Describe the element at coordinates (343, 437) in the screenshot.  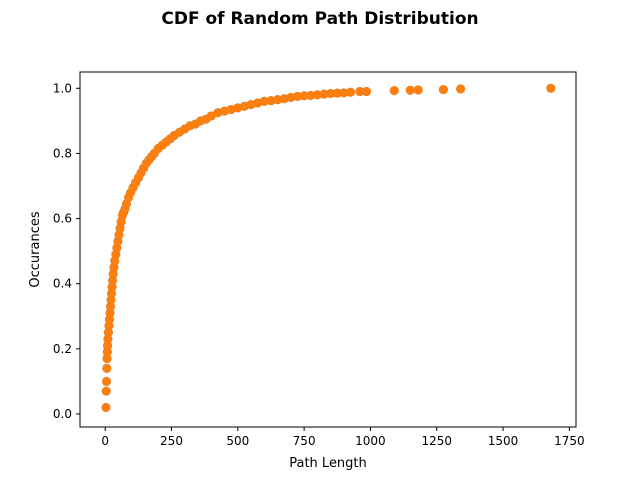
I see `x-axis-ticks: 0 250 500 750 1000 1250 1500 1750` at that location.